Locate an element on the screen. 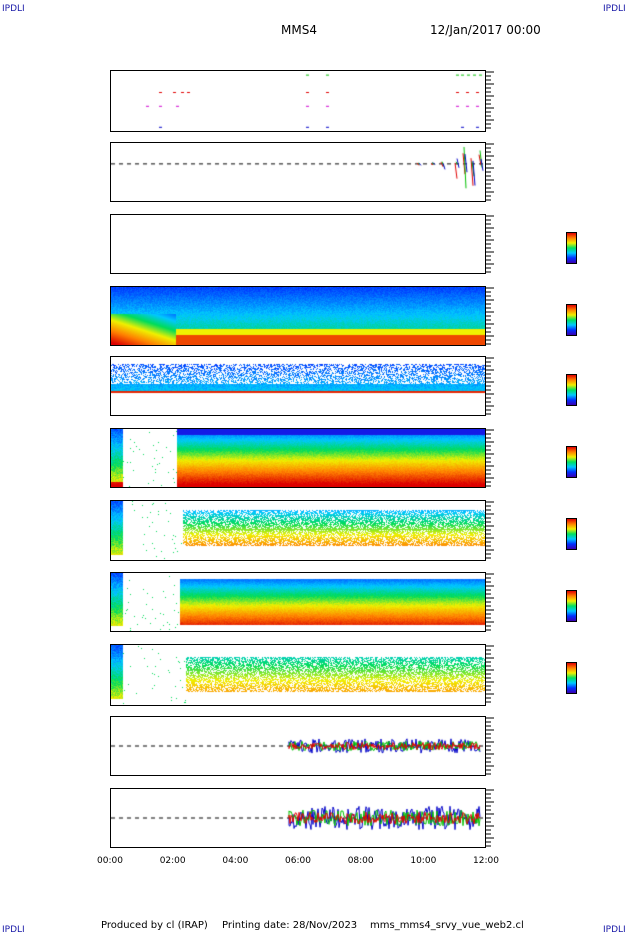  corner-label-tr: IPDLI is located at coordinates (614, 9).